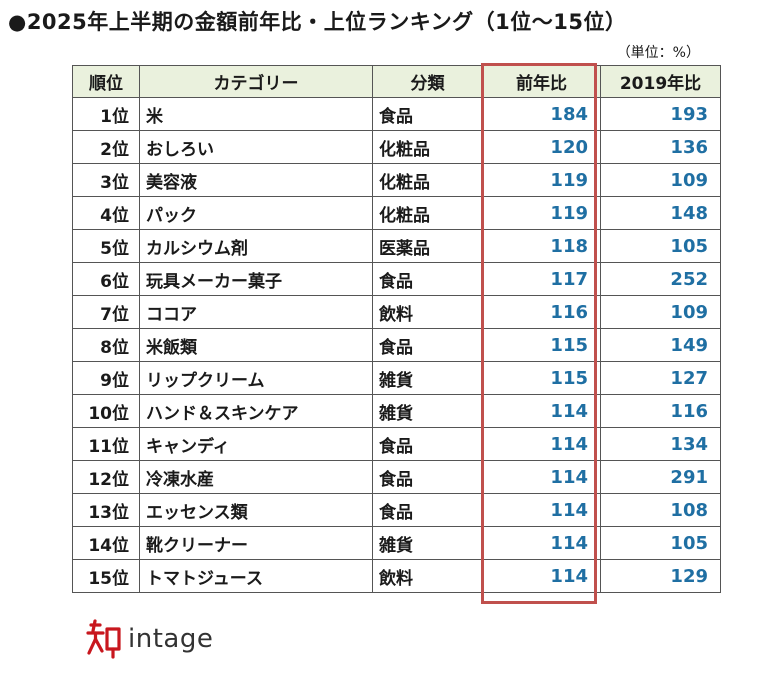 This screenshot has width=780, height=676. Describe the element at coordinates (106, 213) in the screenshot. I see `rank-cell: 4位` at that location.